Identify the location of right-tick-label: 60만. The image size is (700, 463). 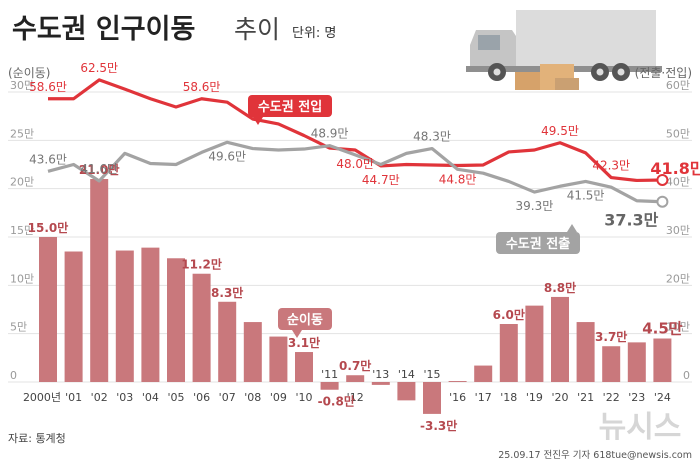
(678, 85).